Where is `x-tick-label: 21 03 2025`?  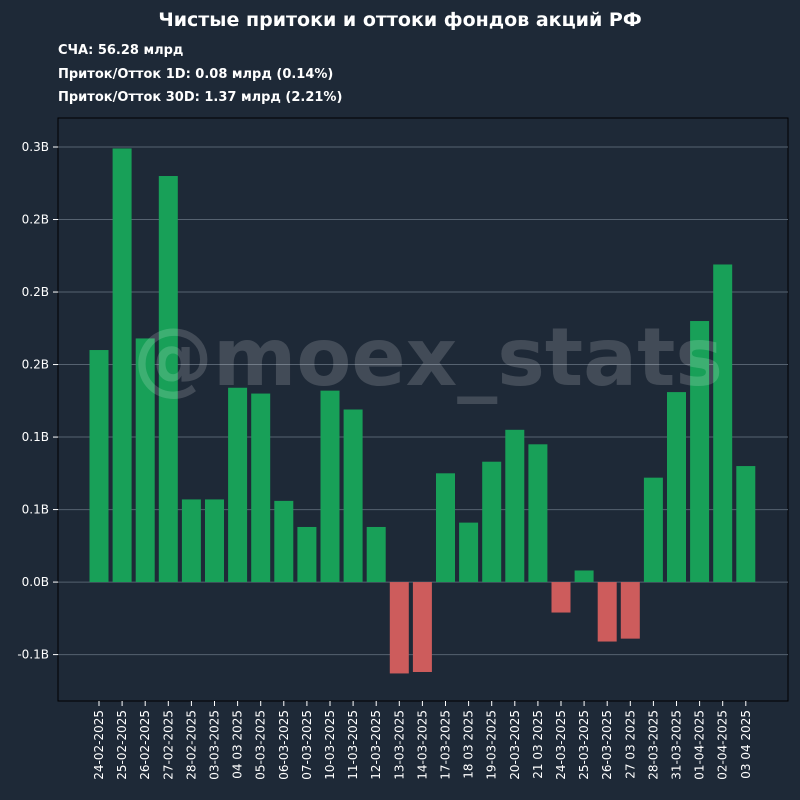 x-tick-label: 21 03 2025 is located at coordinates (538, 744).